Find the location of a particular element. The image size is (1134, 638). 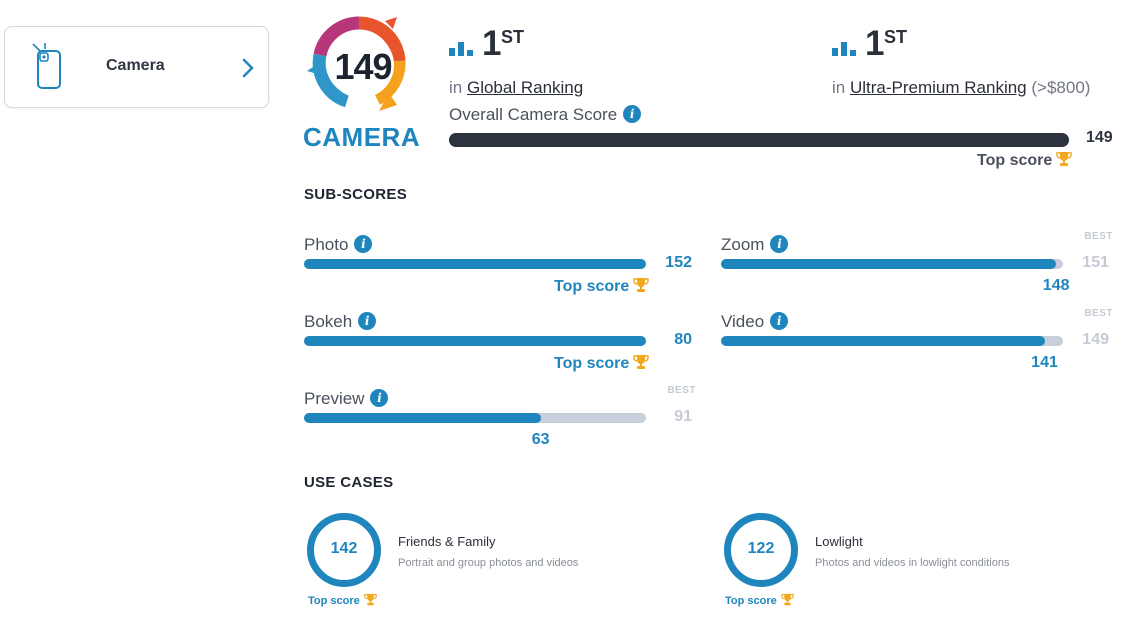

best-score-value: 149 is located at coordinates (1095, 339).